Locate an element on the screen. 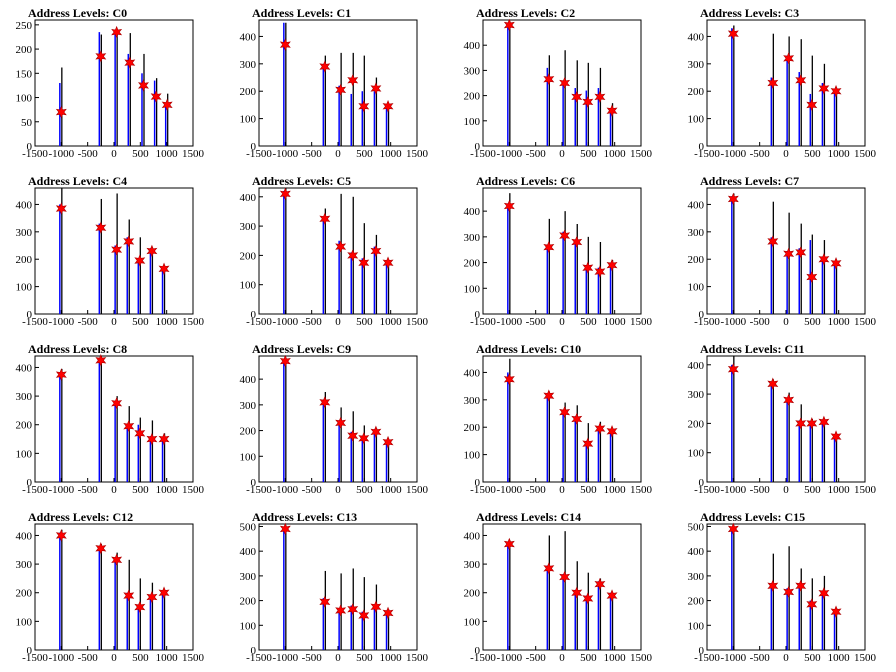 Image resolution: width=896 pixels, height=672 pixels. panel-title: Address Levels: C0 is located at coordinates (77, 13).